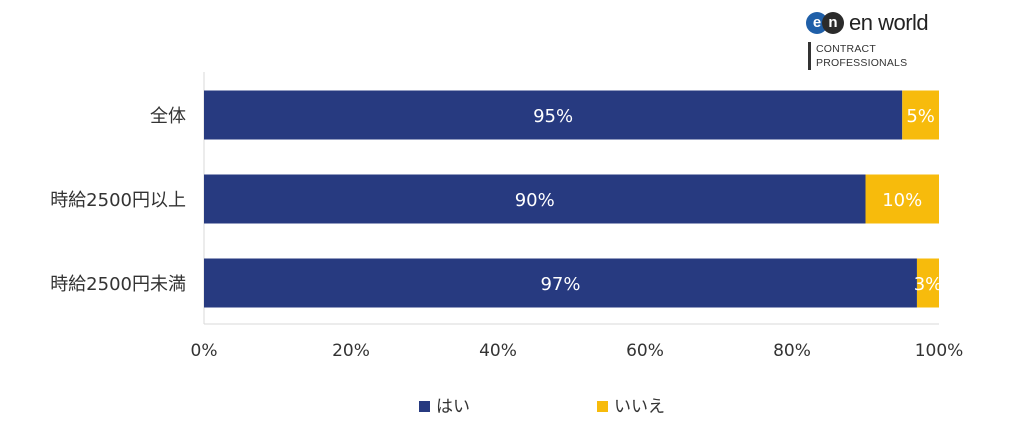 The height and width of the screenshot is (423, 1021). What do you see at coordinates (862, 63) in the screenshot?
I see `logo-subtitle-line-2: PROFESSIONALS` at bounding box center [862, 63].